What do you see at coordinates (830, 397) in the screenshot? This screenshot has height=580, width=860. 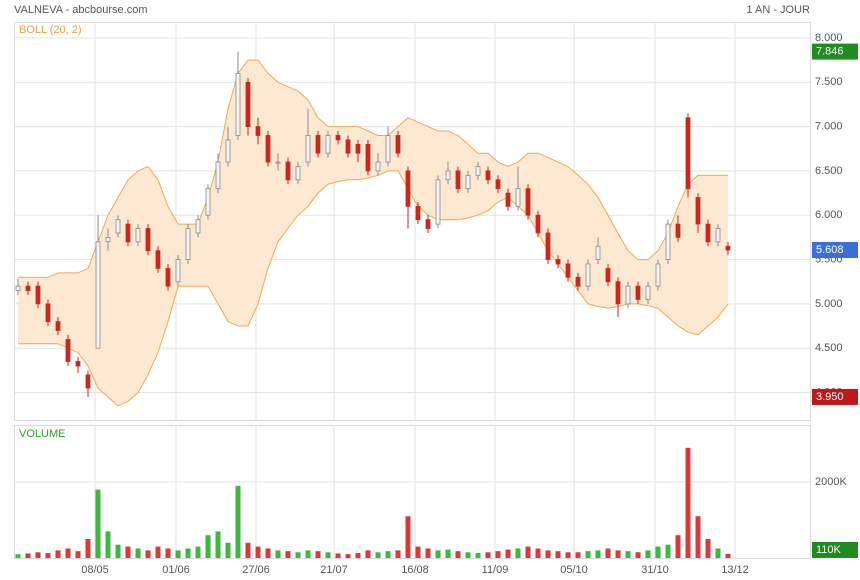 I see `value-marker-label: 3.950` at bounding box center [830, 397].